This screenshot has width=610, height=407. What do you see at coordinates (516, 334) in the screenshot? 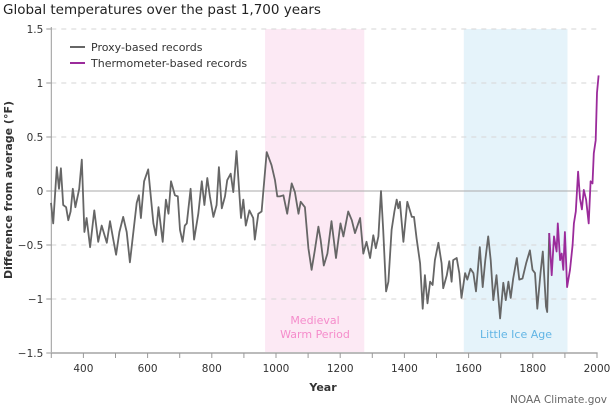
I see `little-ice-age-label: Little Ice Age` at bounding box center [516, 334].